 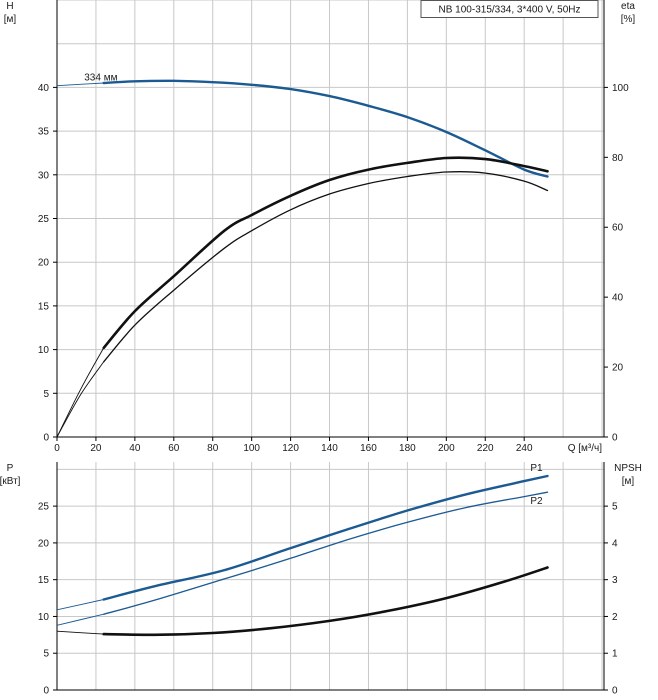 What do you see at coordinates (174, 448) in the screenshot?
I see `x-tick-label: 60` at bounding box center [174, 448].